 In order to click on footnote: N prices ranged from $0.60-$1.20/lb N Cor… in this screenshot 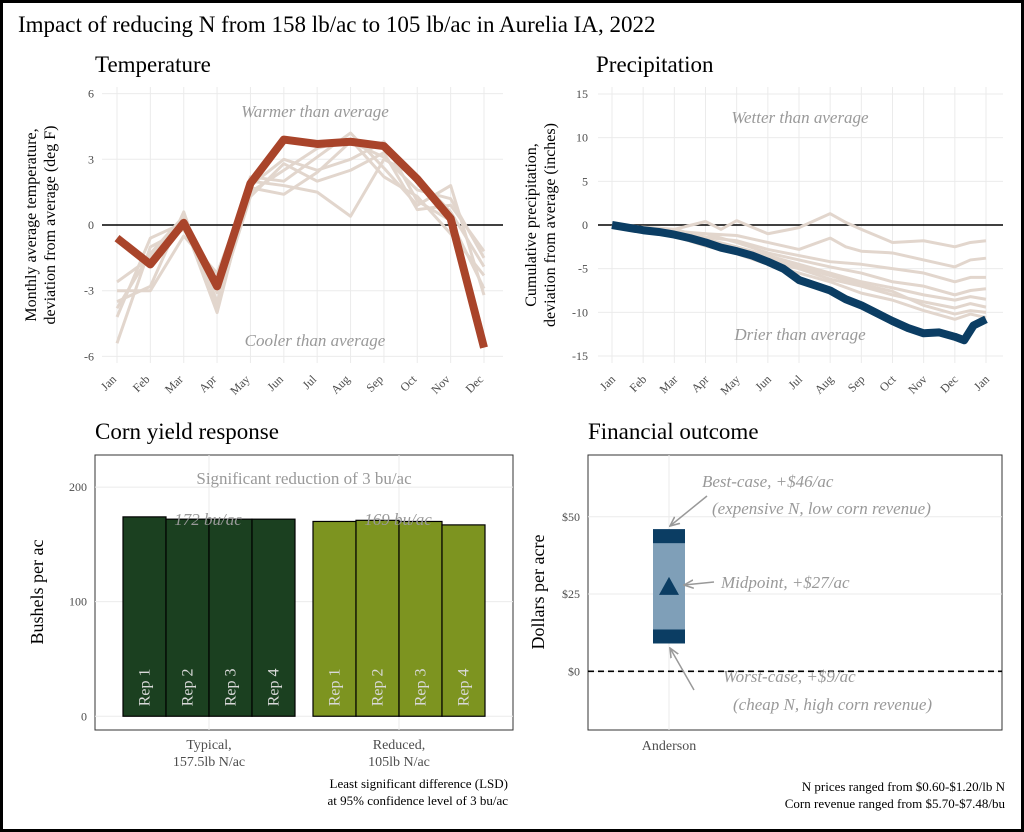, I will do `click(895, 795)`.